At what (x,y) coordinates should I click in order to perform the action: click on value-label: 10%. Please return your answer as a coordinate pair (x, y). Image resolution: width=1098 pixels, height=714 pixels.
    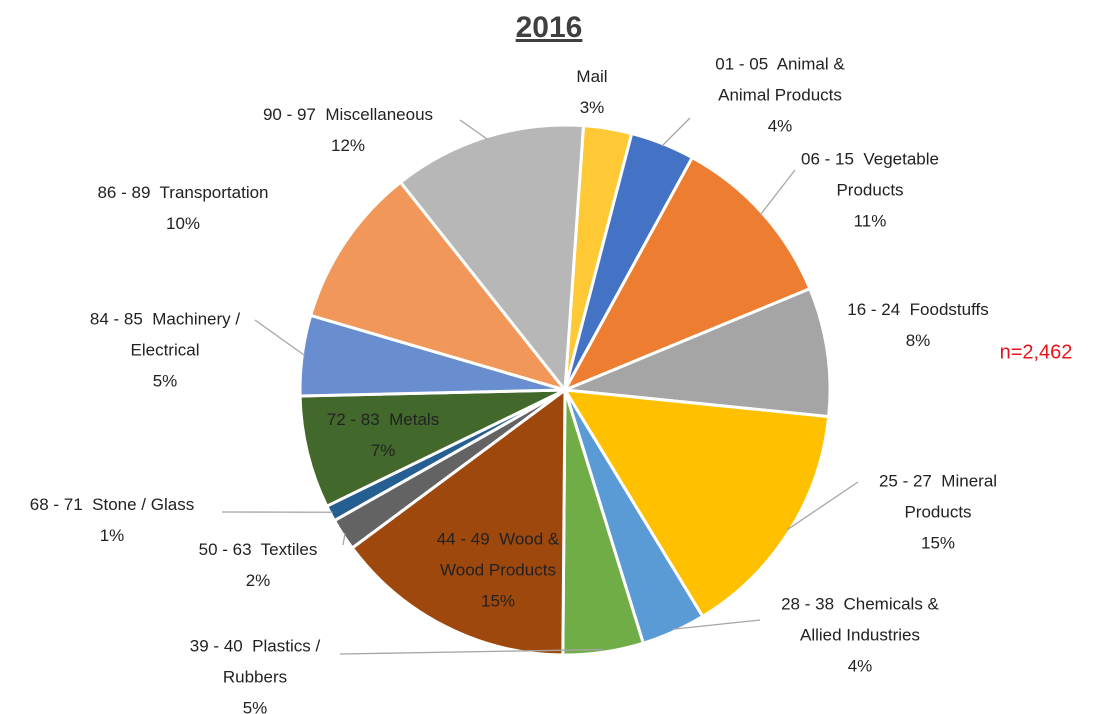
    Looking at the image, I should click on (183, 223).